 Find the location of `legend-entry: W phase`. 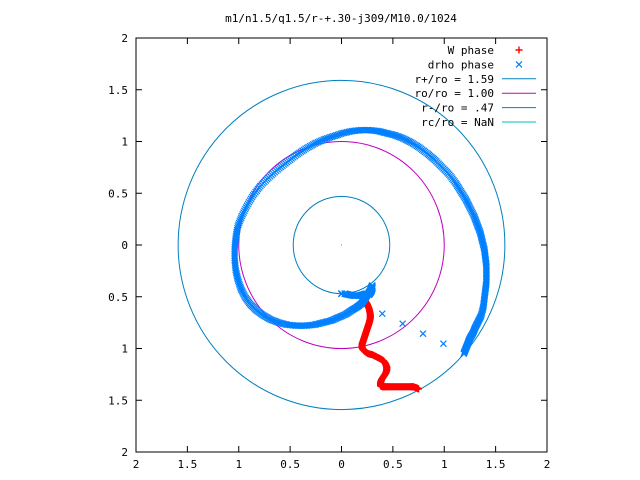

legend-entry: W phase is located at coordinates (485, 50).